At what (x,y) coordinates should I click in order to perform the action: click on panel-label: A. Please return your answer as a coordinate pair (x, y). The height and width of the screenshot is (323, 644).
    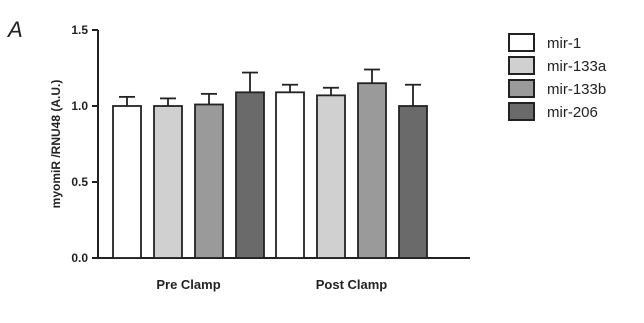
    Looking at the image, I should click on (14, 29).